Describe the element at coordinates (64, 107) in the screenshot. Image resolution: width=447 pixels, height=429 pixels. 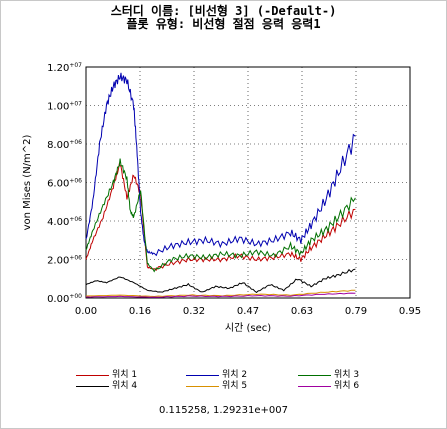
I see `y-tick-label: 1.00+07` at that location.